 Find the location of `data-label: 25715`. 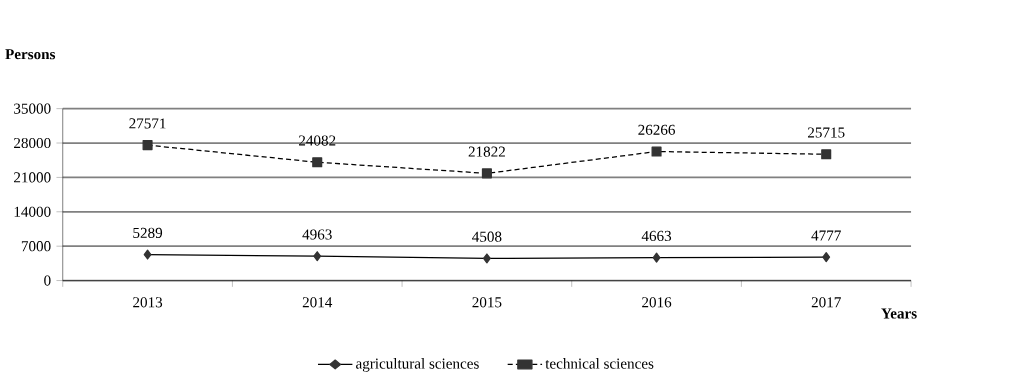

data-label: 25715 is located at coordinates (826, 132).